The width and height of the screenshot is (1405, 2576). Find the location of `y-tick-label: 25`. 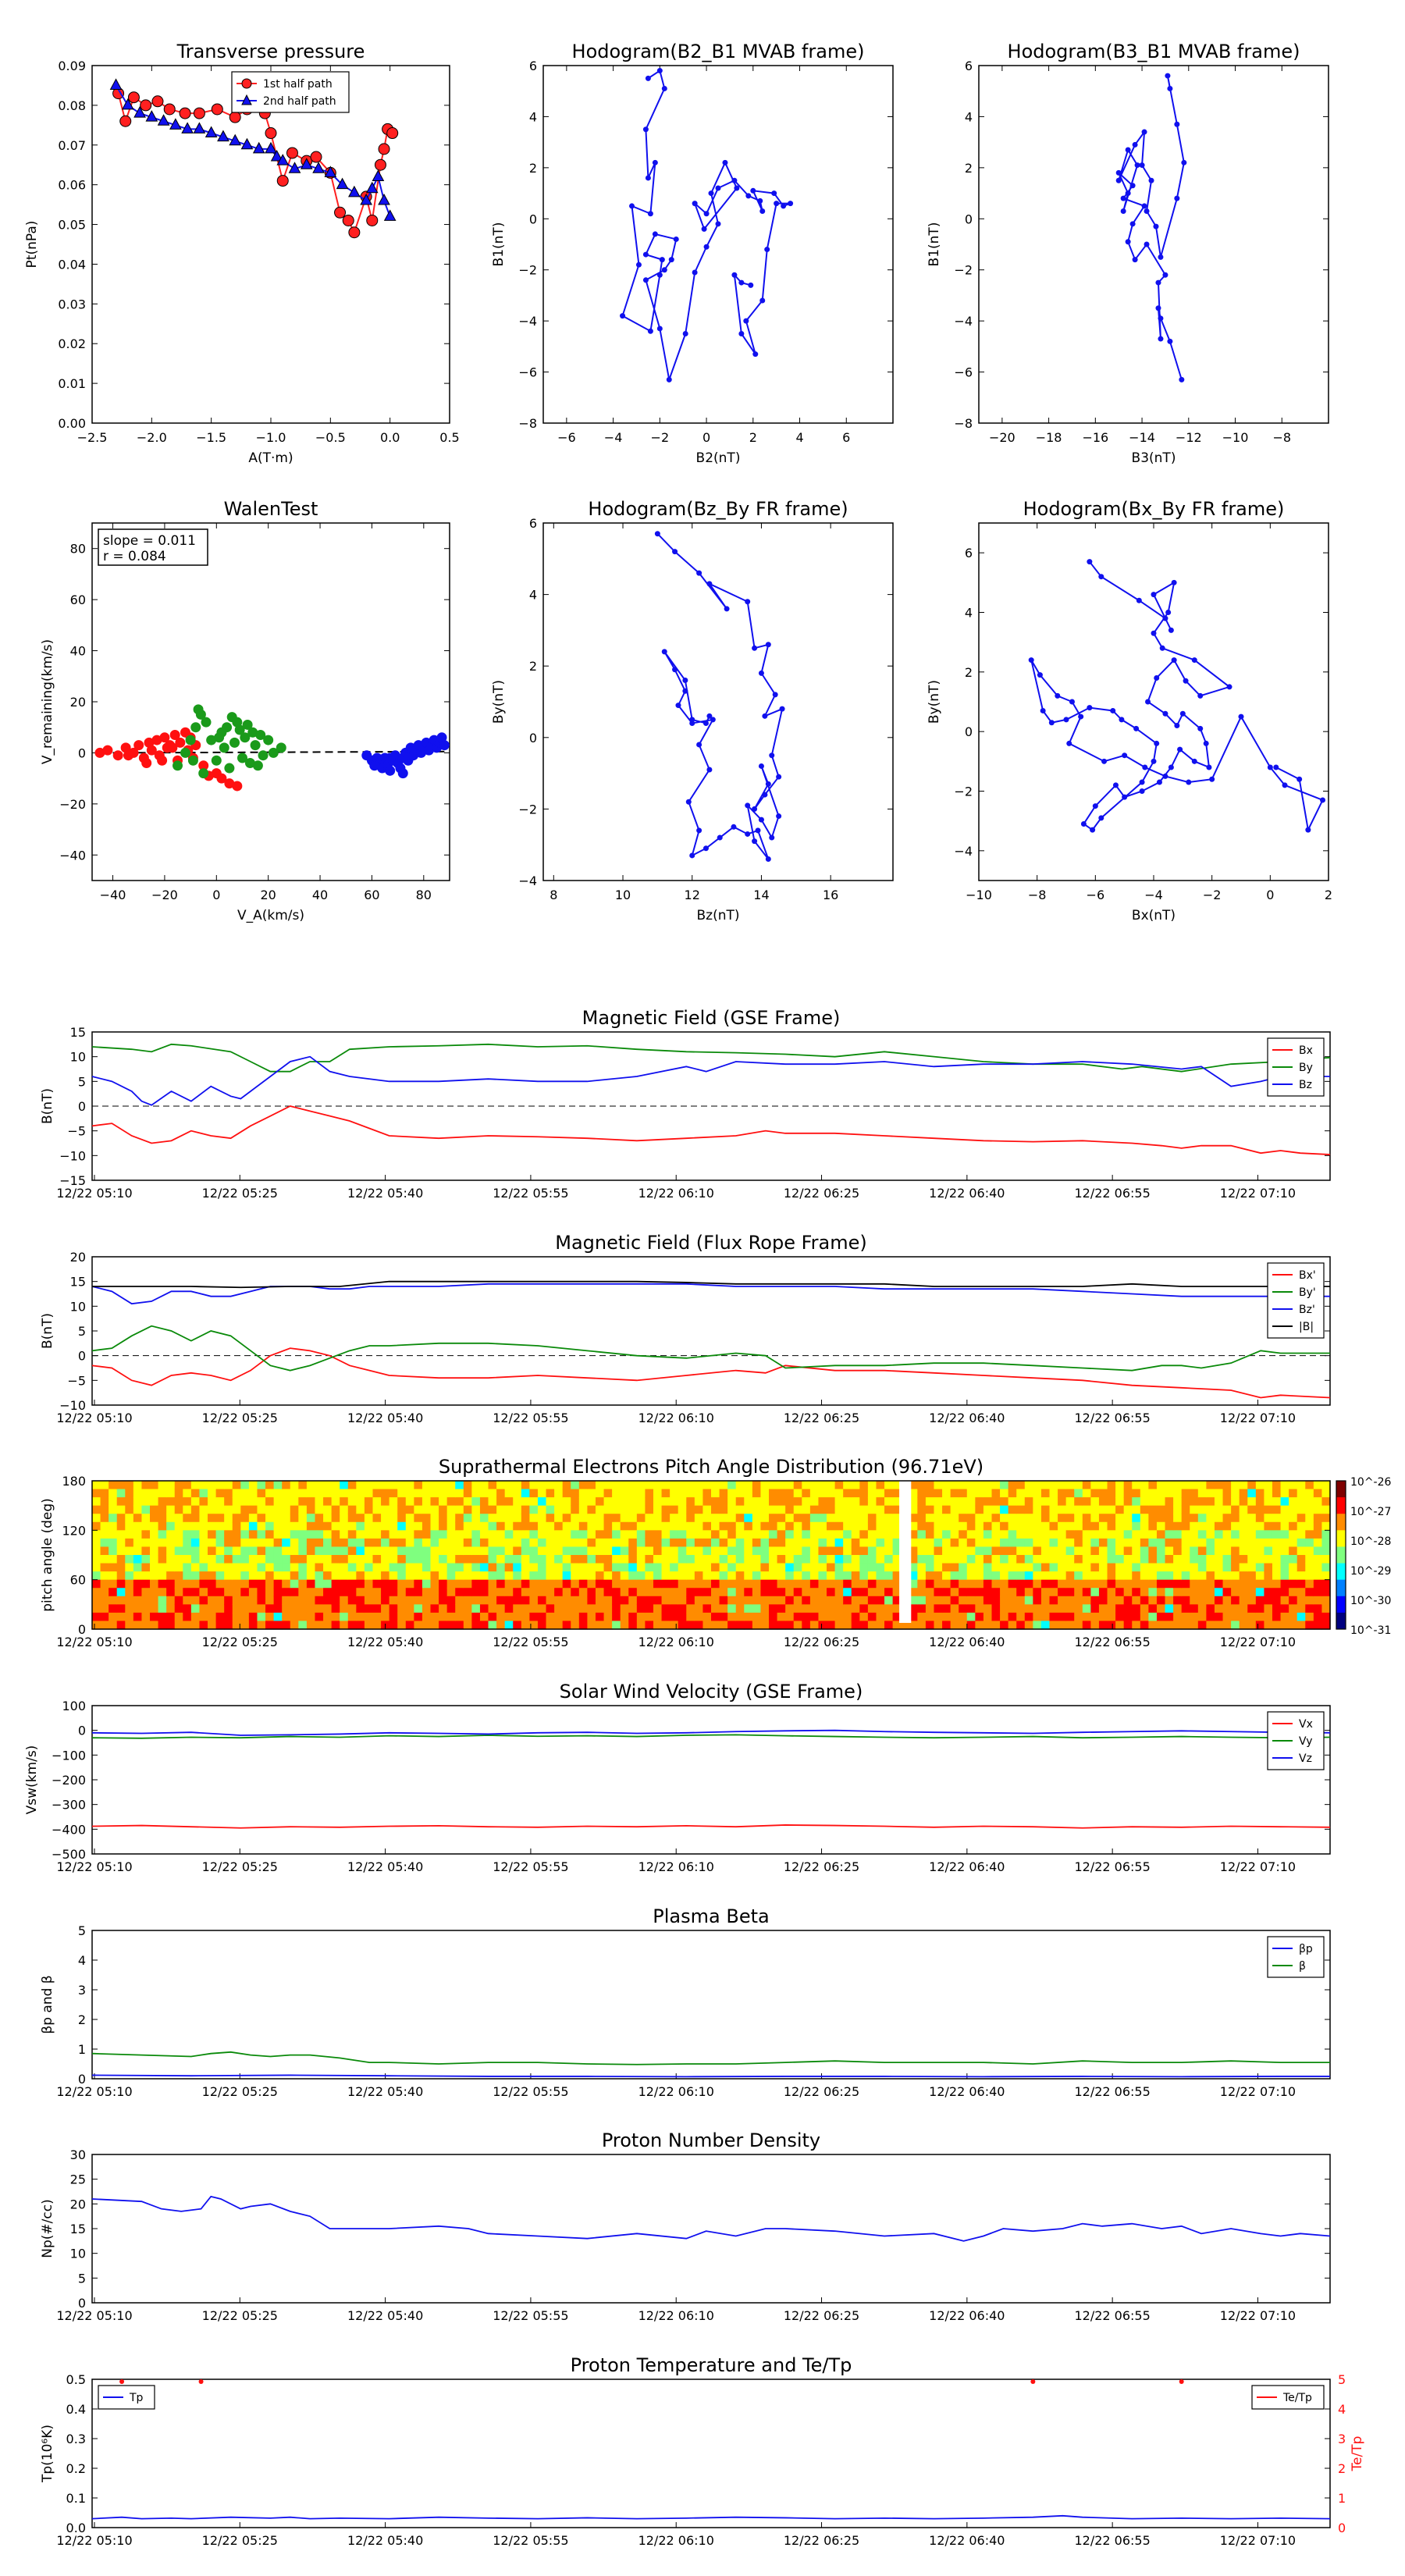

y-tick-label: 25 is located at coordinates (78, 2179).